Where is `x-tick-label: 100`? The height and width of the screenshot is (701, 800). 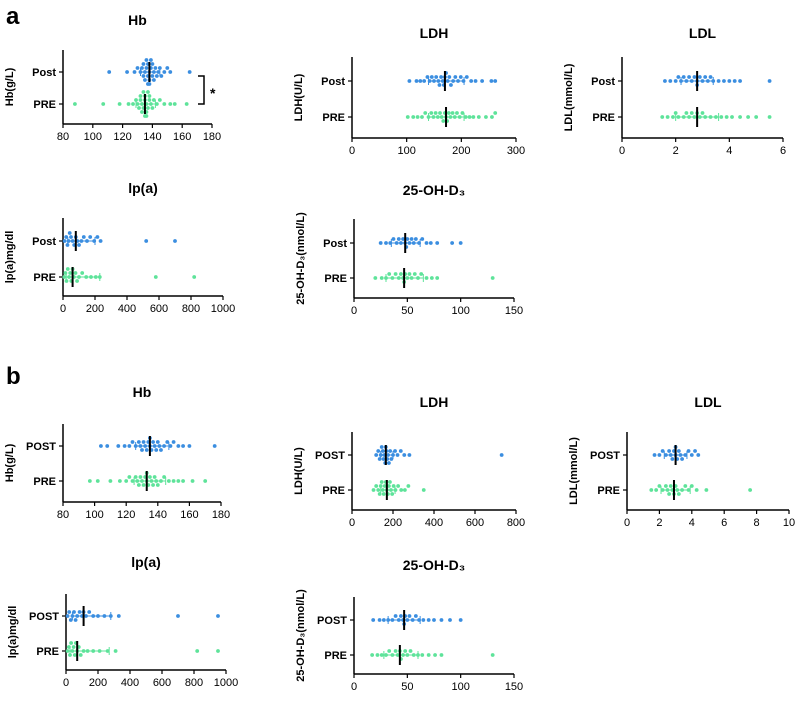 x-tick-label: 100 is located at coordinates (460, 311).